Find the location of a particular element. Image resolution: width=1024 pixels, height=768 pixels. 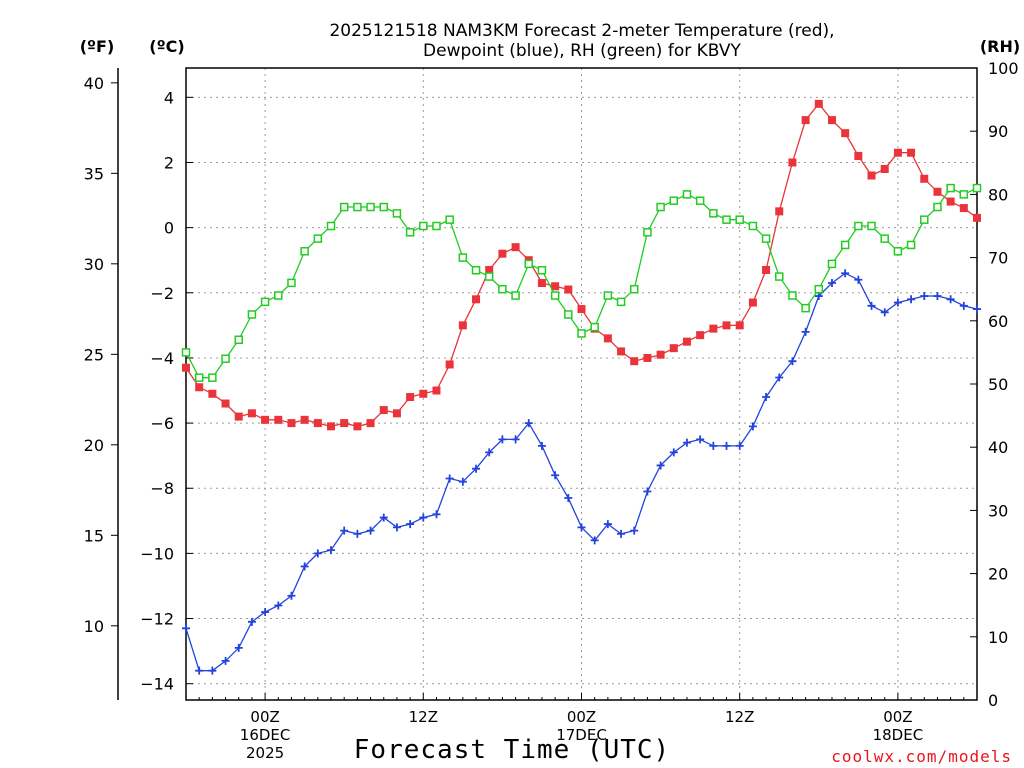

rh-tick-label: 60 is located at coordinates (998, 321).